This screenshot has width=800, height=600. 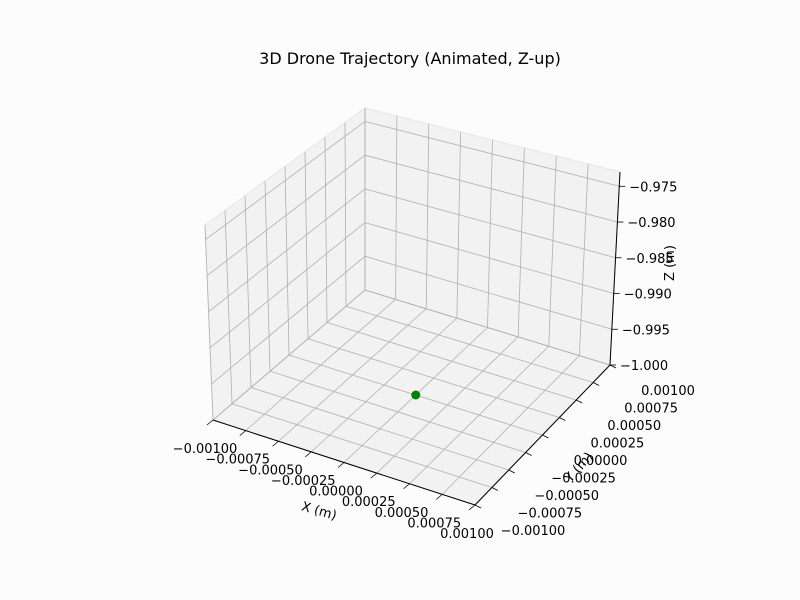 What do you see at coordinates (583, 479) in the screenshot?
I see `y-tick-label: −0.00025` at bounding box center [583, 479].